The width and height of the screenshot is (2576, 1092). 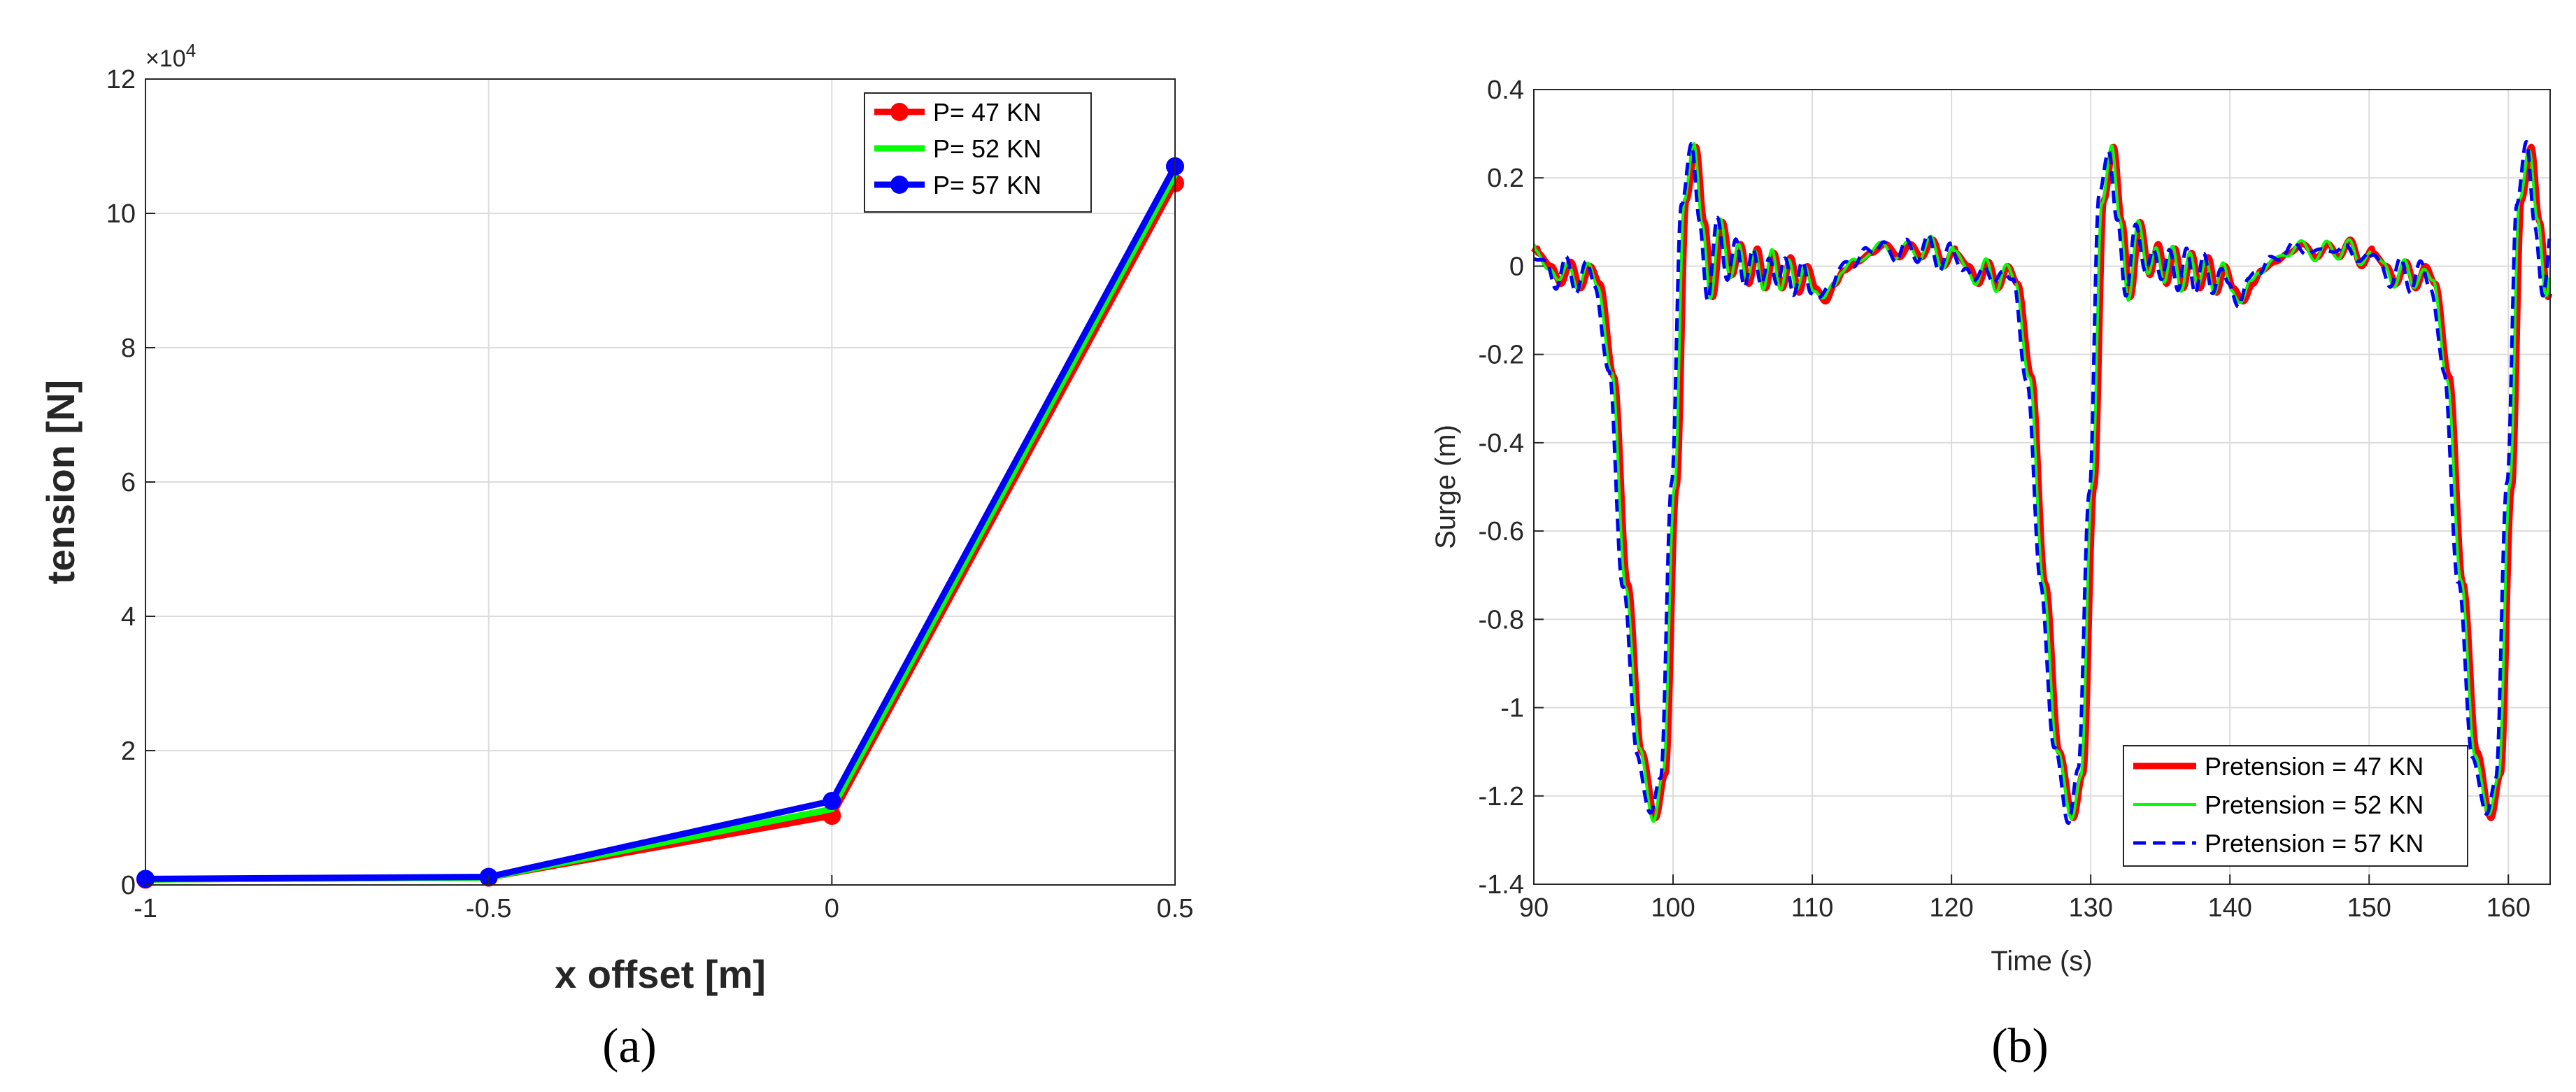 I want to click on x-tick-label-b: 120, so click(x=1951, y=908).